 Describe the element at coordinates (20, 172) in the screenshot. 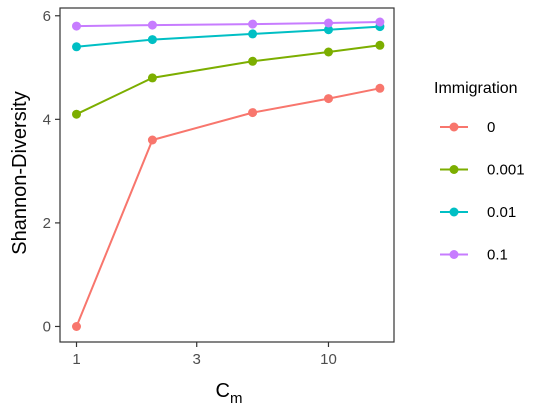

I see `y-axis-title: Shannon-Diversity` at that location.